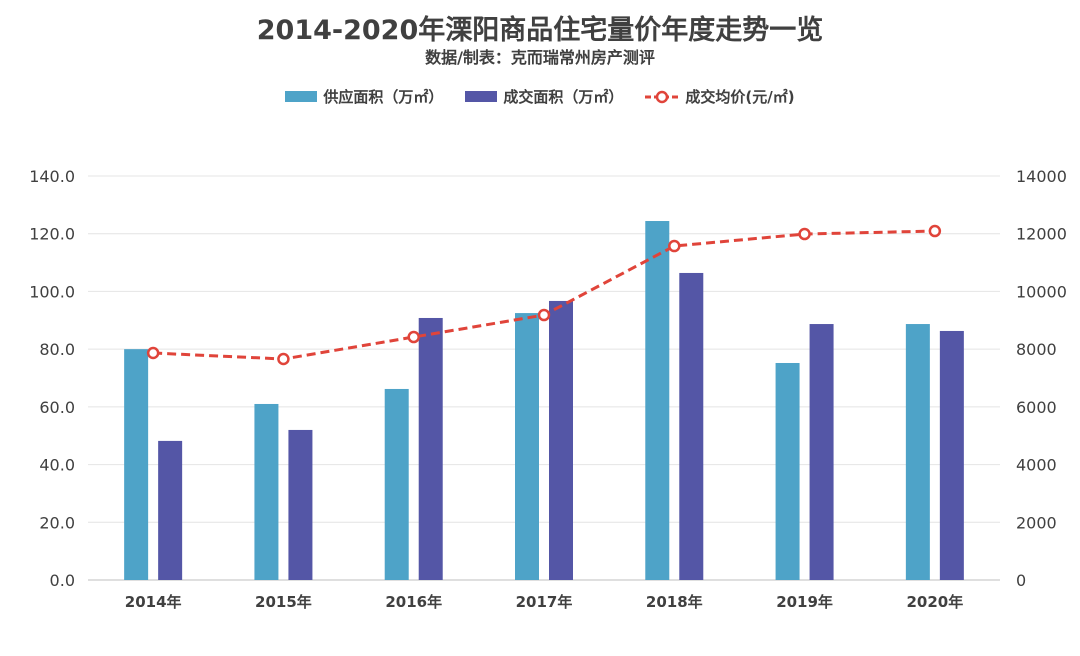 This screenshot has width=1080, height=656. Describe the element at coordinates (674, 602) in the screenshot. I see `x-tick-label: 2018年` at that location.